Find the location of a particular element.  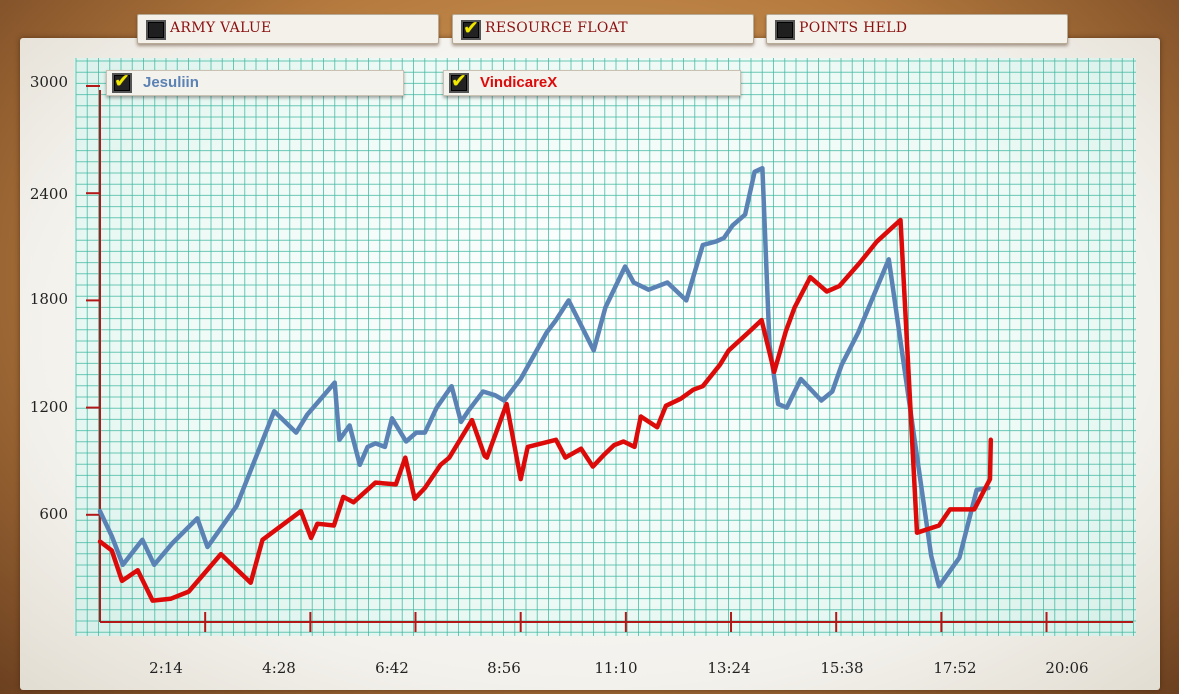

x-tick-label: 11:10 is located at coordinates (616, 668).